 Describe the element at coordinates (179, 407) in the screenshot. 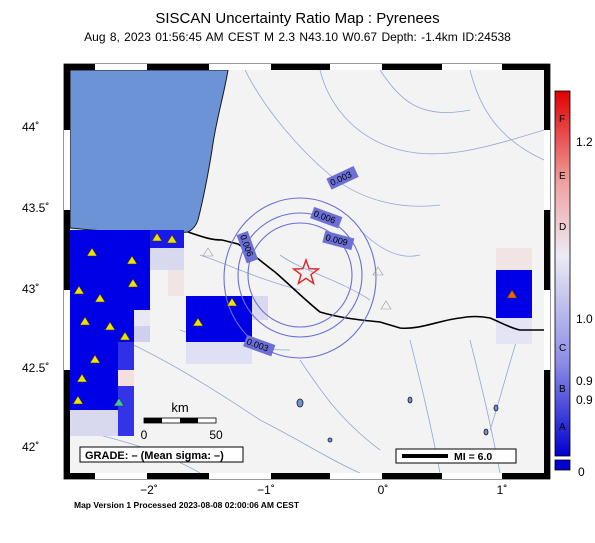

I see `scale-unit: km` at that location.